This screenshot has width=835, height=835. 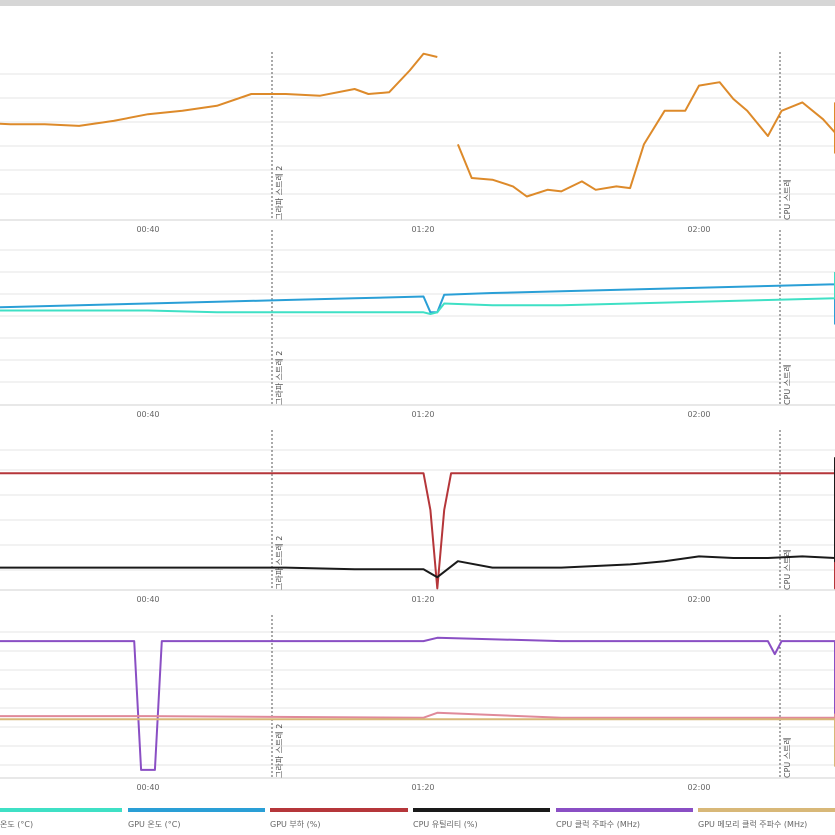 I want to click on series-line-gpu_temp, so click(x=417, y=303).